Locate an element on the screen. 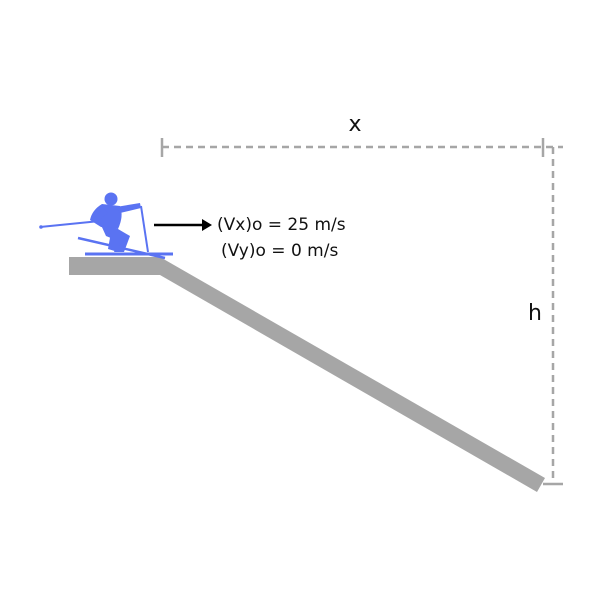 This screenshot has height=600, width=600. vx-initial-label: (Vx)o = 25 m/s is located at coordinates (281, 225).